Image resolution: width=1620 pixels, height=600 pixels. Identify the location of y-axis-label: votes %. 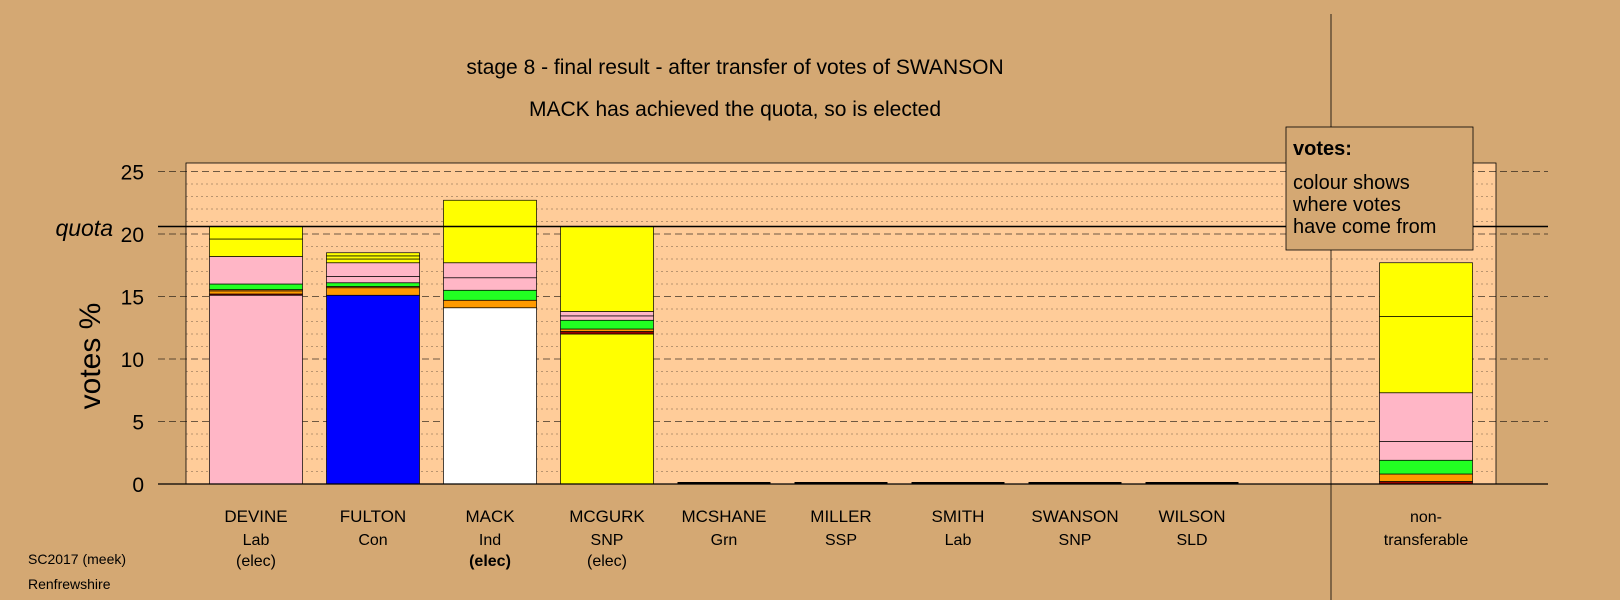
(90, 356).